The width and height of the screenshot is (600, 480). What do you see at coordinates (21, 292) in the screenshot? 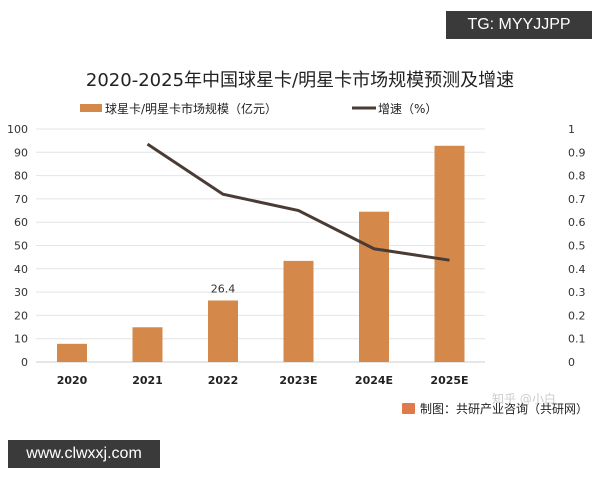
I see `left-tick-label: 30` at bounding box center [21, 292].